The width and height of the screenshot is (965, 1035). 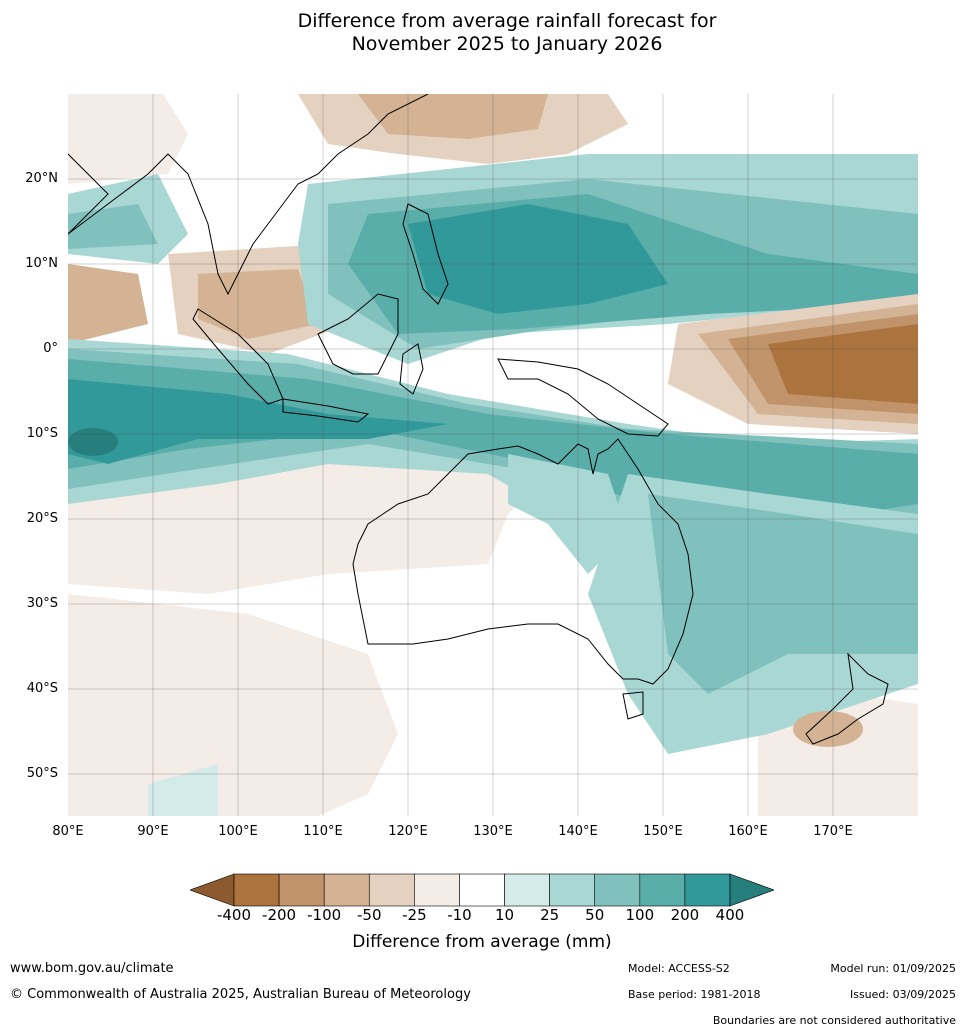 I want to click on footer-issued: Issued: 03/09/2025, so click(x=902, y=994).